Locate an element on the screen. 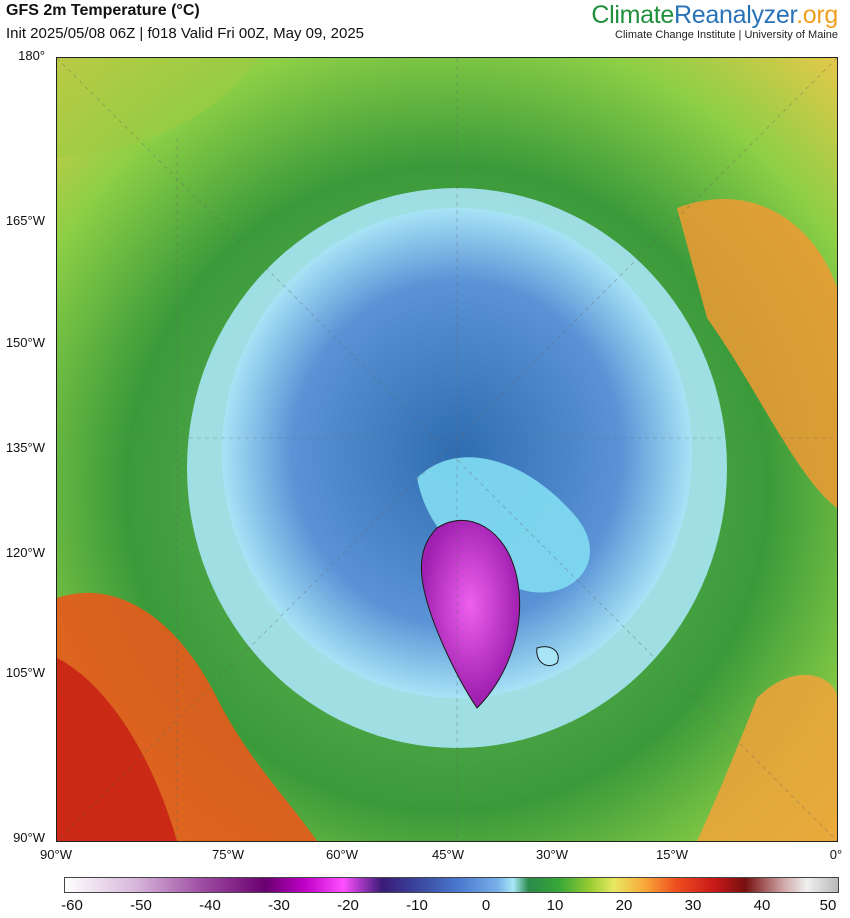 The height and width of the screenshot is (918, 850). chart-title: GFS 2m Temperature (°C) is located at coordinates (103, 10).